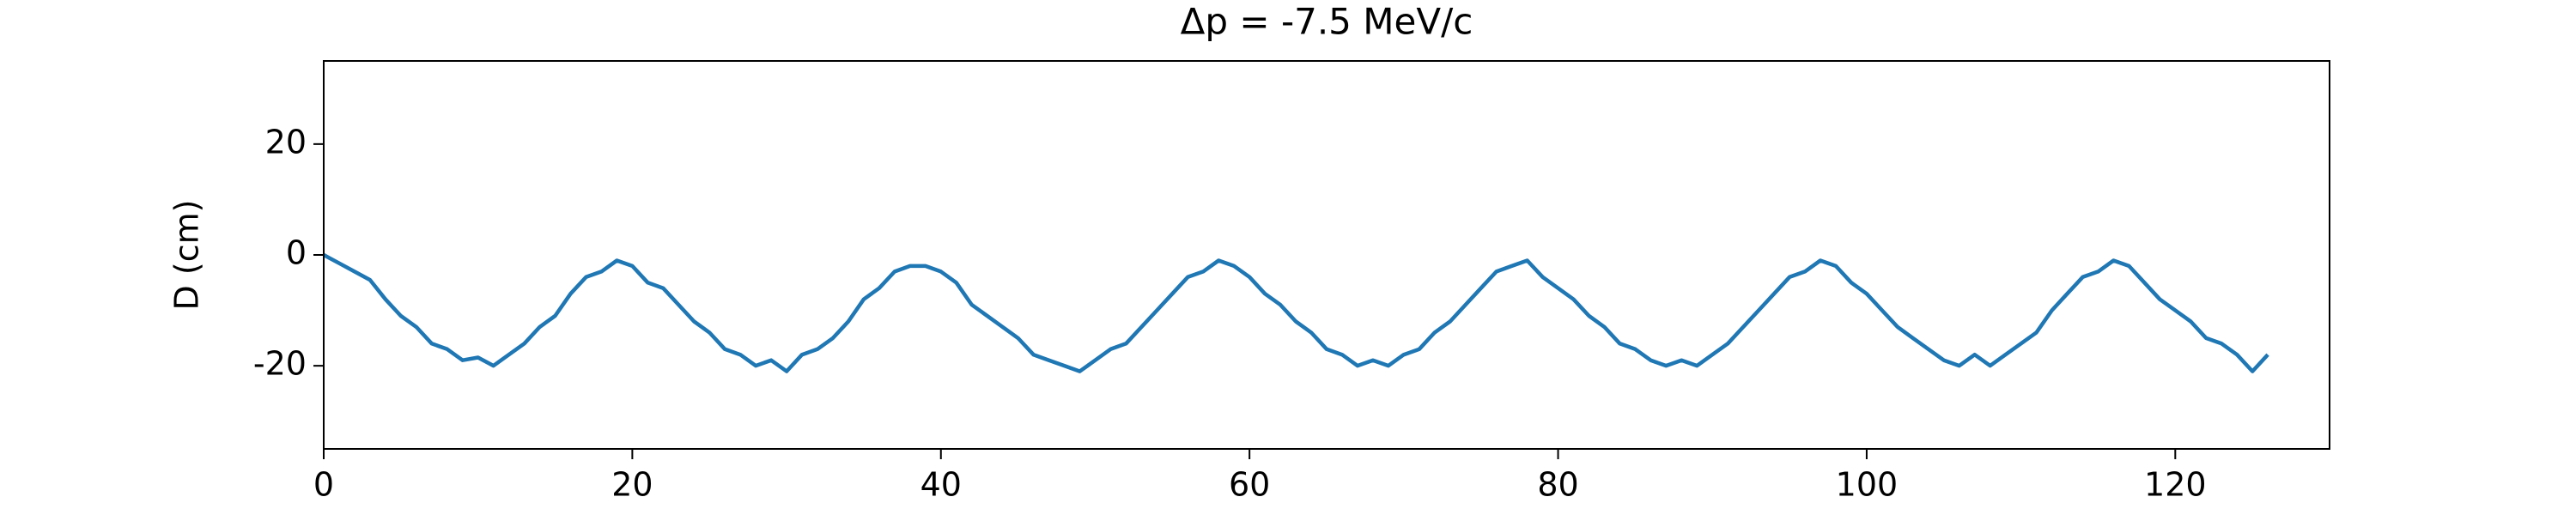 Image resolution: width=2576 pixels, height=515 pixels. Describe the element at coordinates (280, 364) in the screenshot. I see `y-tick-label: -20` at that location.